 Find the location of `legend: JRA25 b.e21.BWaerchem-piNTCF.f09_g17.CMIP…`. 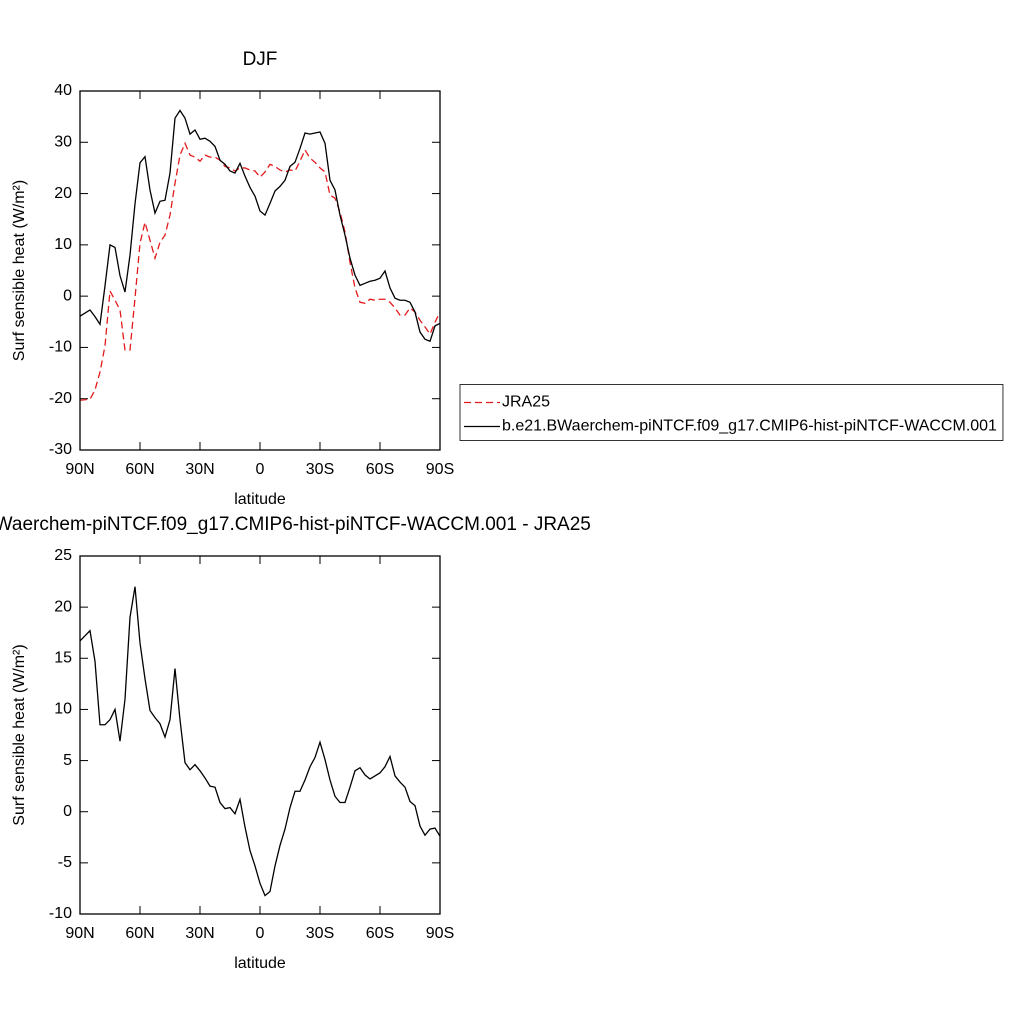

legend: JRA25 b.e21.BWaerchem-piNTCF.f09_g17.CMIP… is located at coordinates (731, 412).